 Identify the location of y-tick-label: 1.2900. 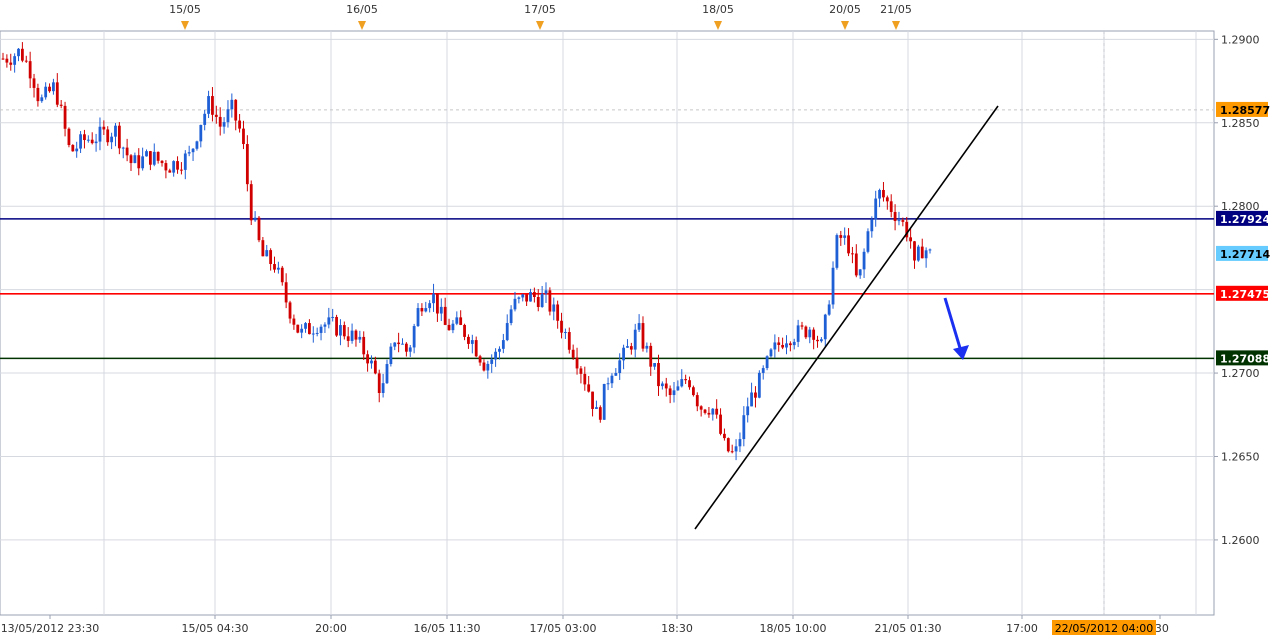
(1240, 39).